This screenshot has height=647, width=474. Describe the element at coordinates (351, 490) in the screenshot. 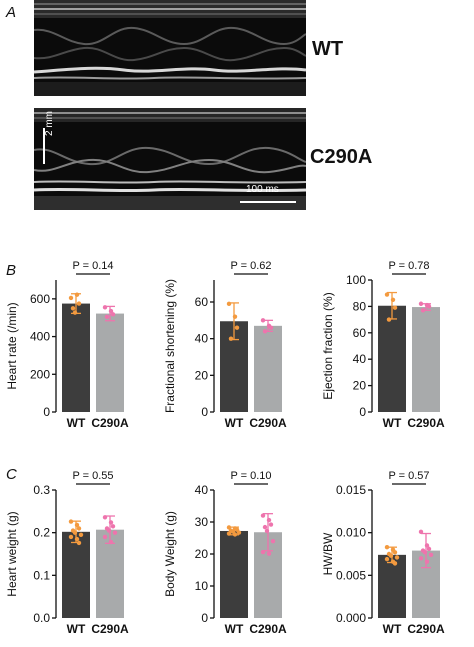

I see `y-tick-label: 0.015` at that location.